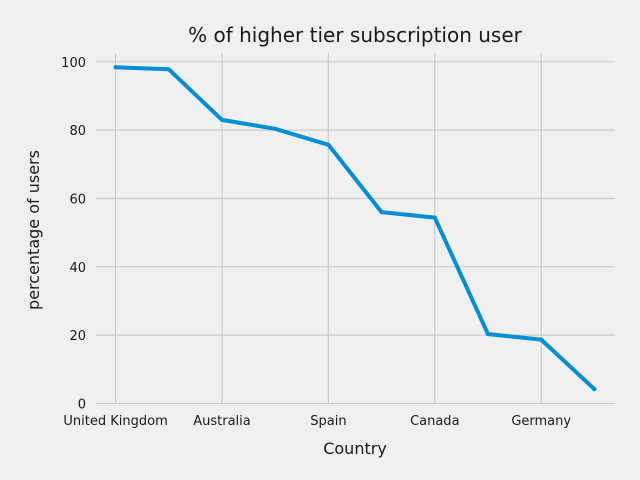  I want to click on x-tick-label: United Kingdom, so click(115, 421).